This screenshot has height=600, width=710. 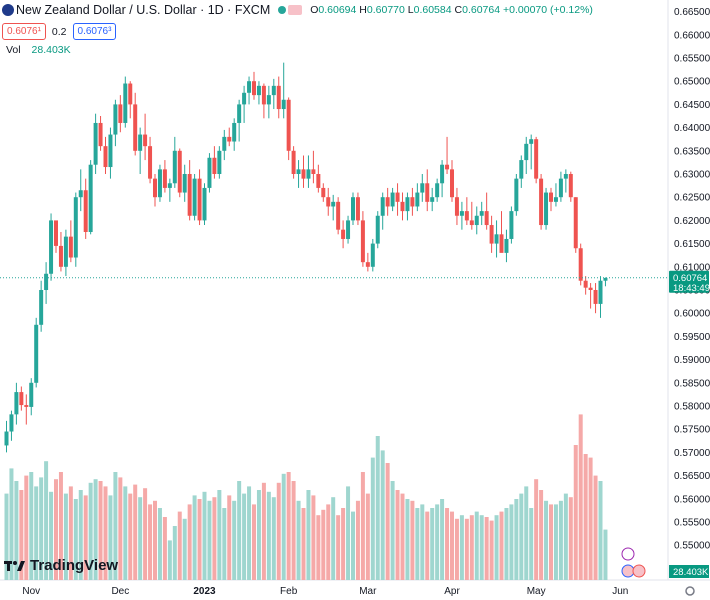 I want to click on x-tick-label: Apr, so click(x=452, y=591).